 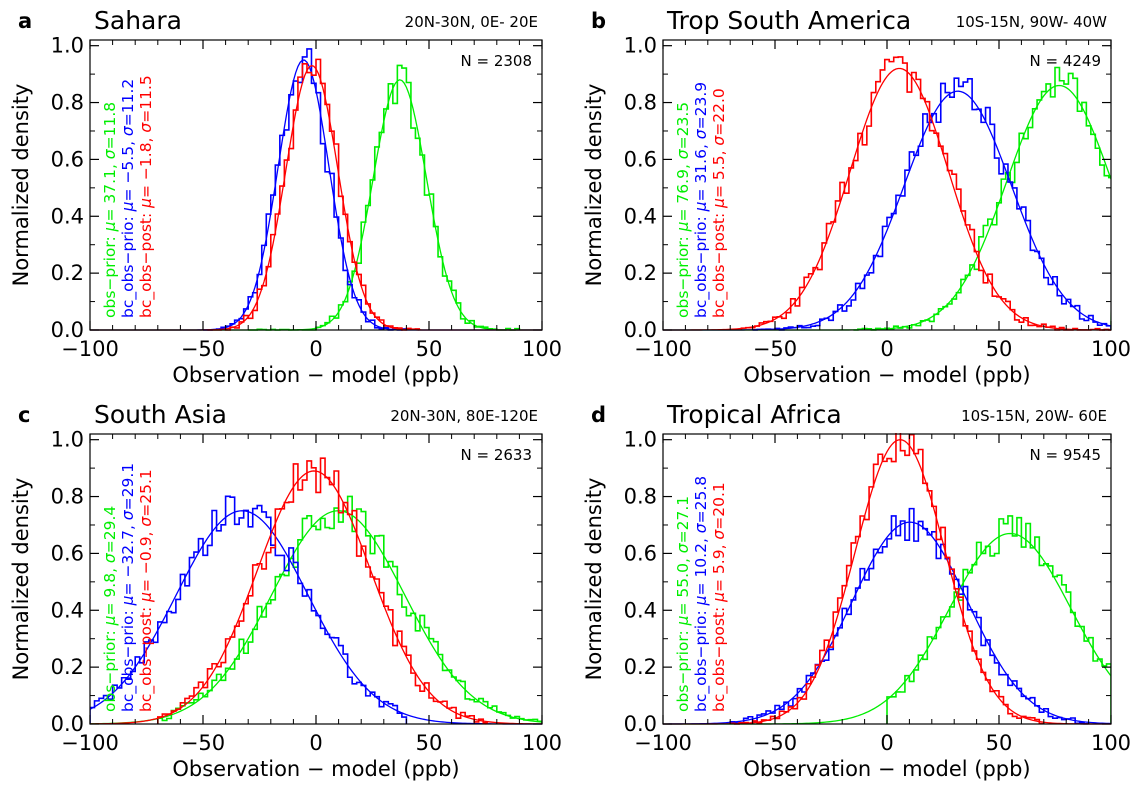 I want to click on panel-letter: b, so click(x=598, y=21).